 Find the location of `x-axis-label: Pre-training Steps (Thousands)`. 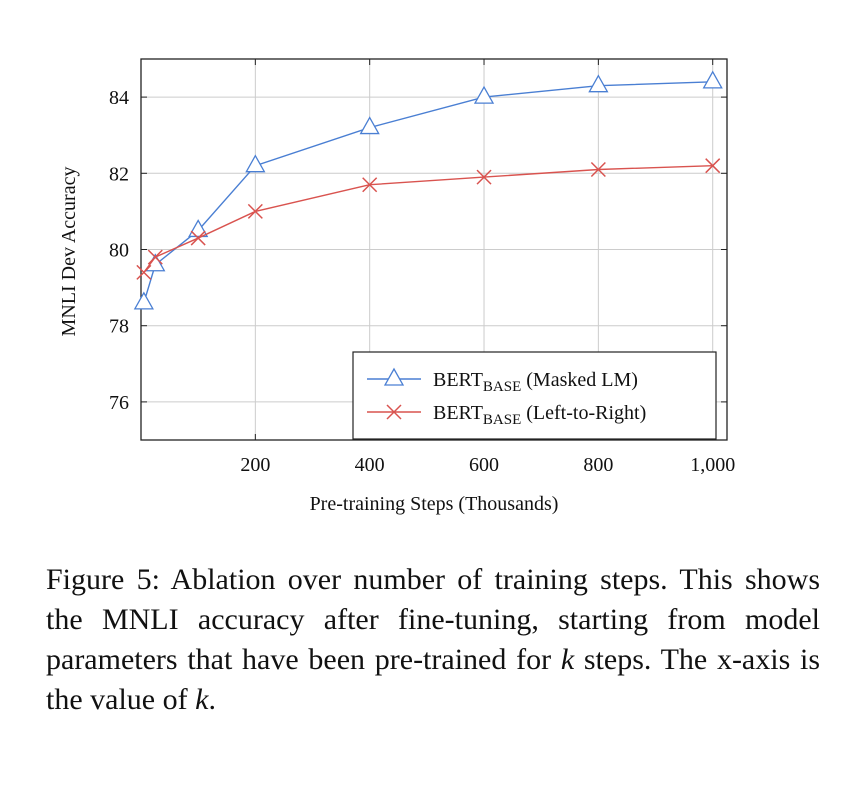

x-axis-label: Pre-training Steps (Thousands) is located at coordinates (434, 504).